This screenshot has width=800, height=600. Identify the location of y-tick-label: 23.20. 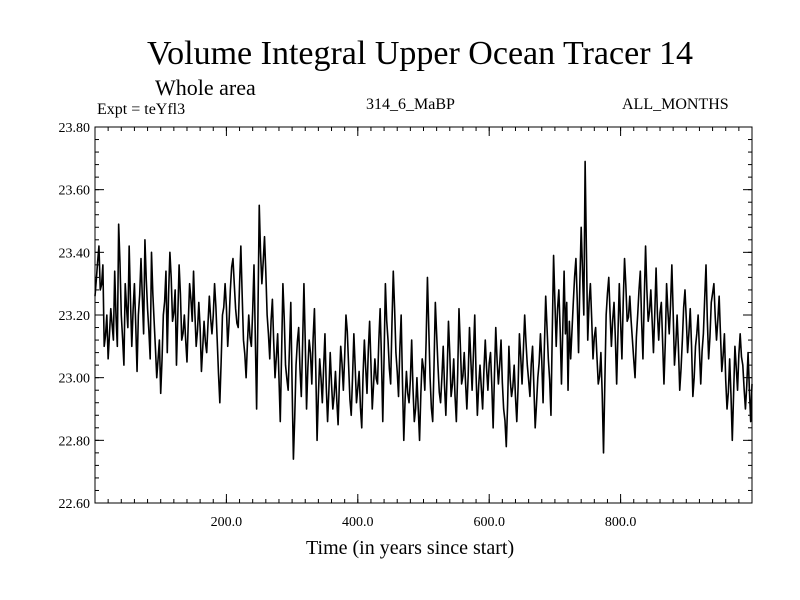
(75, 316).